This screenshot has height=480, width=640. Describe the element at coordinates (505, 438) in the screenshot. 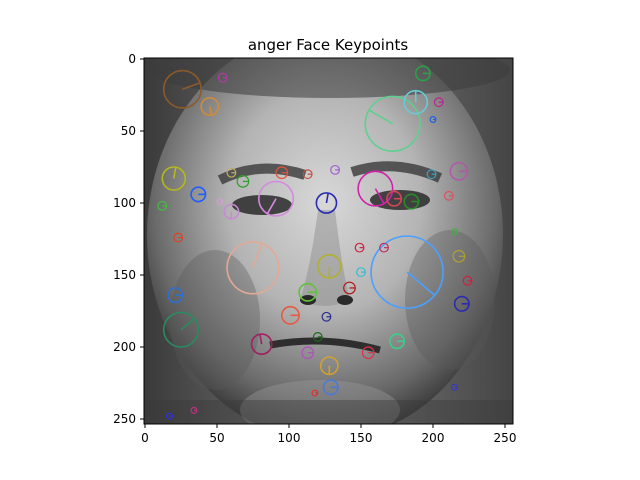

I see `x-tick-label: 250` at that location.